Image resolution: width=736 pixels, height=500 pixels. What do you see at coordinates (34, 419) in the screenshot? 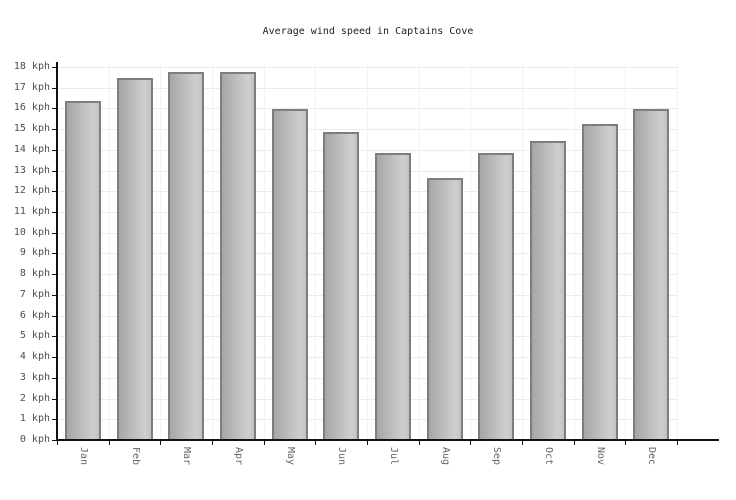
I see `y-tick-label: 1 kph` at bounding box center [34, 419].